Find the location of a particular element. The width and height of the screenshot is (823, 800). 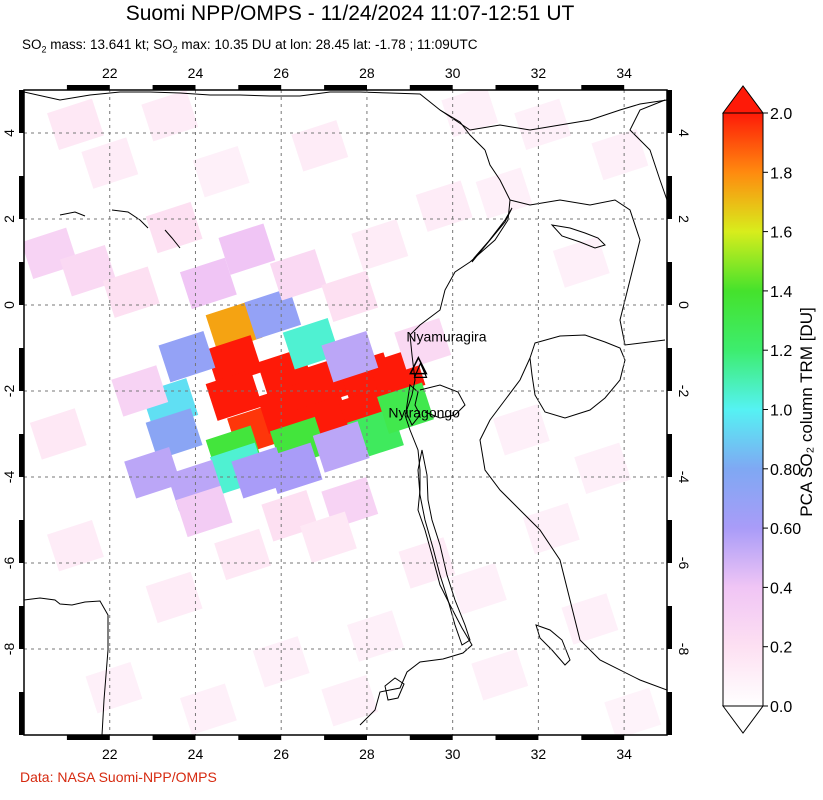

lat-tick-label-right: 4 is located at coordinates (684, 133).